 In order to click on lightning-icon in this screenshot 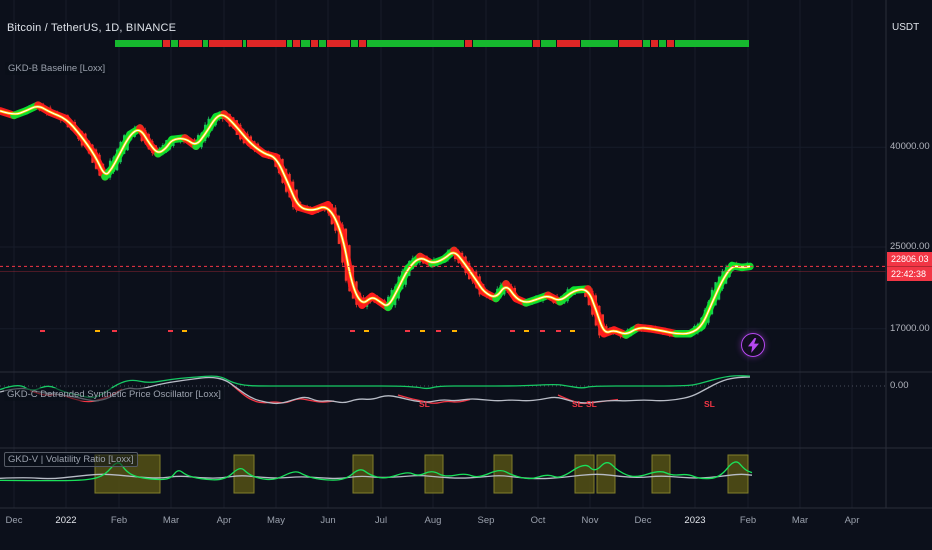, I will do `click(753, 345)`.